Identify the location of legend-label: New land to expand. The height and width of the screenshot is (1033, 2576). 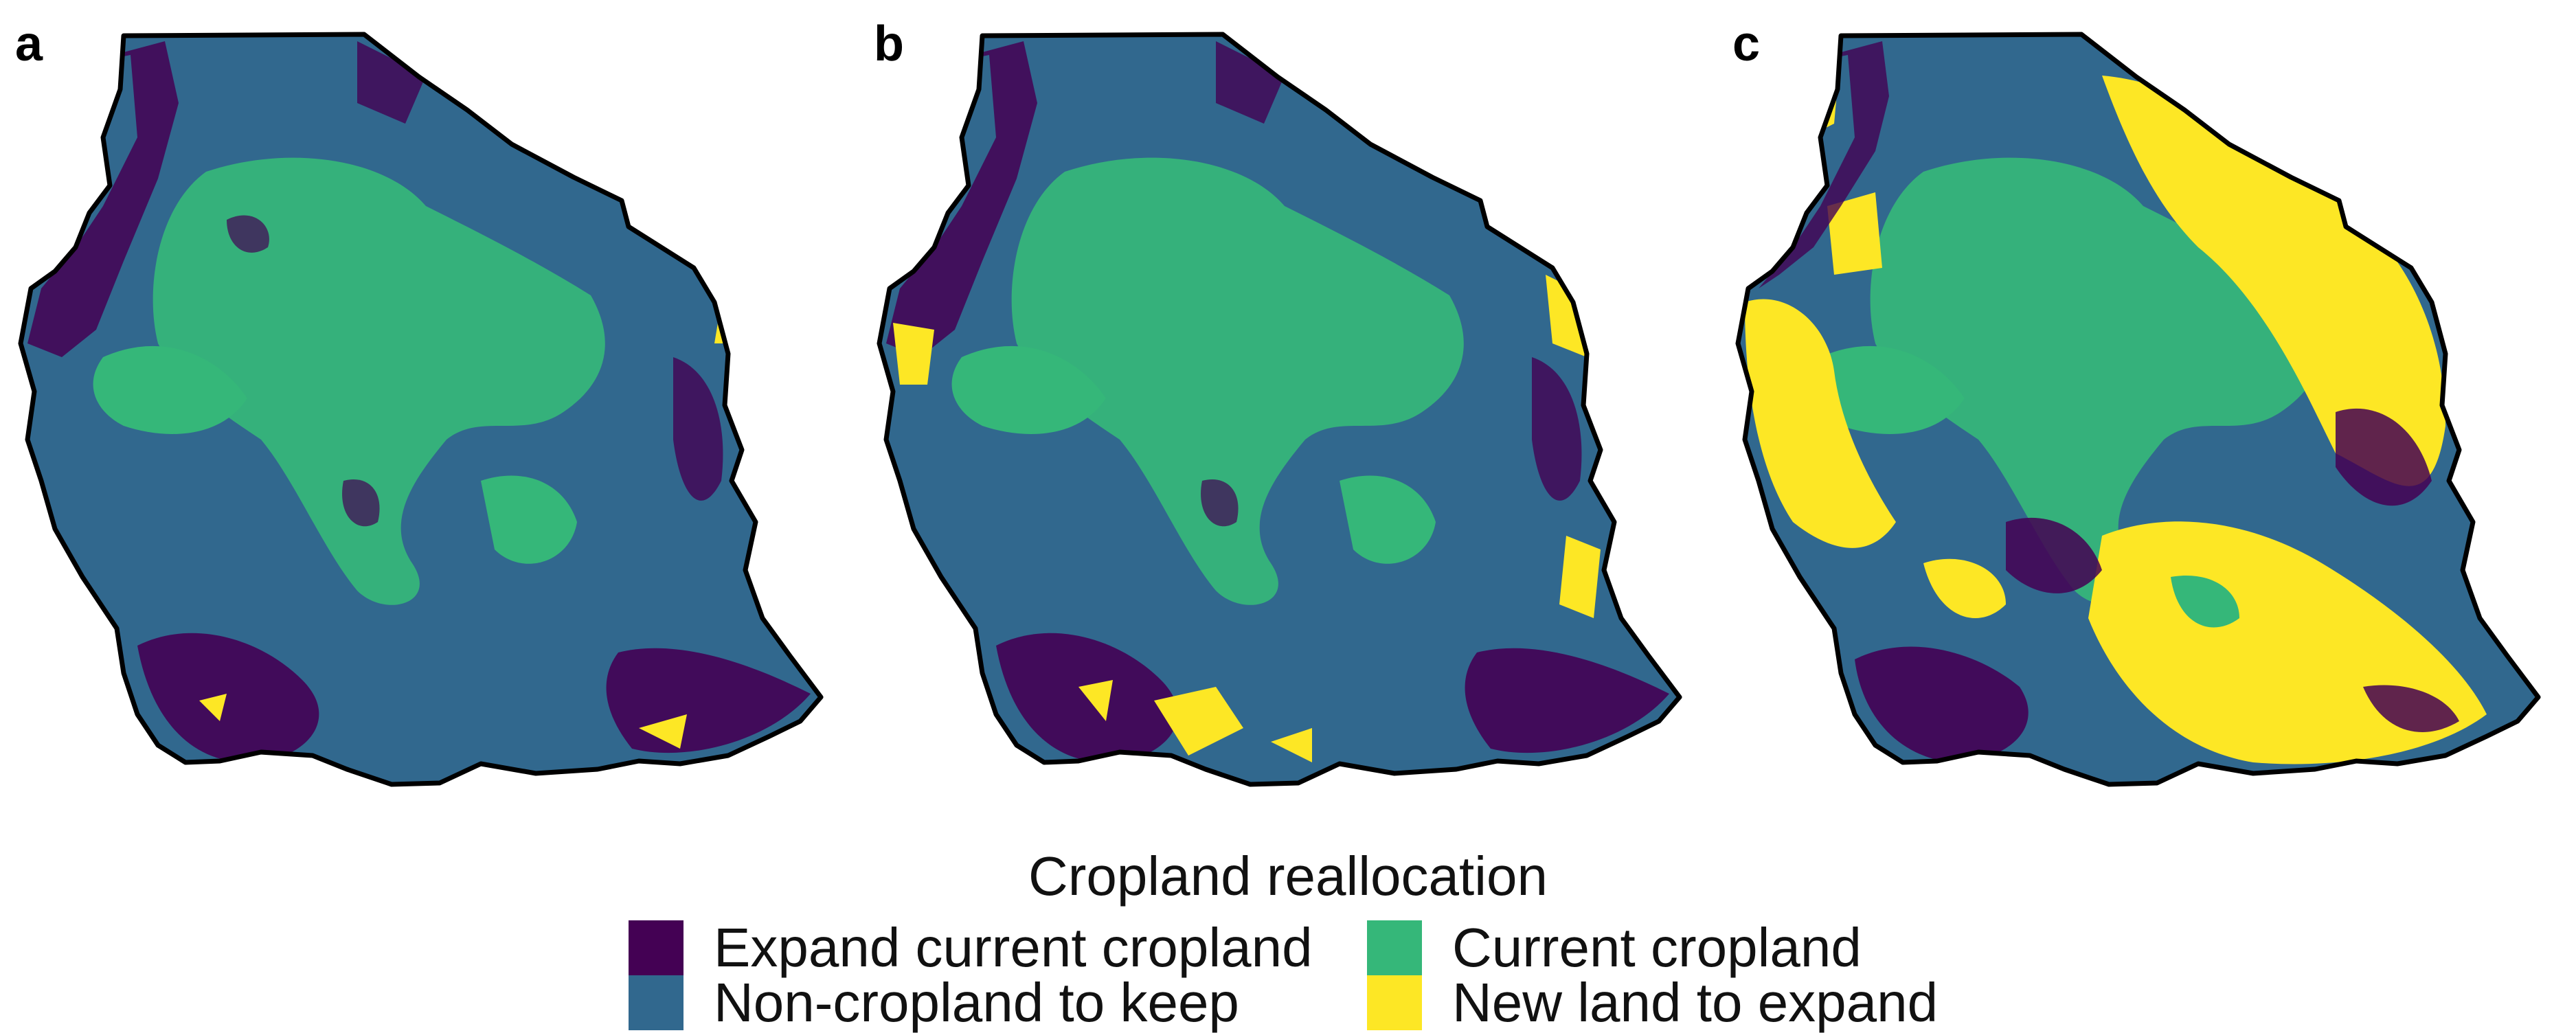
(1695, 1003).